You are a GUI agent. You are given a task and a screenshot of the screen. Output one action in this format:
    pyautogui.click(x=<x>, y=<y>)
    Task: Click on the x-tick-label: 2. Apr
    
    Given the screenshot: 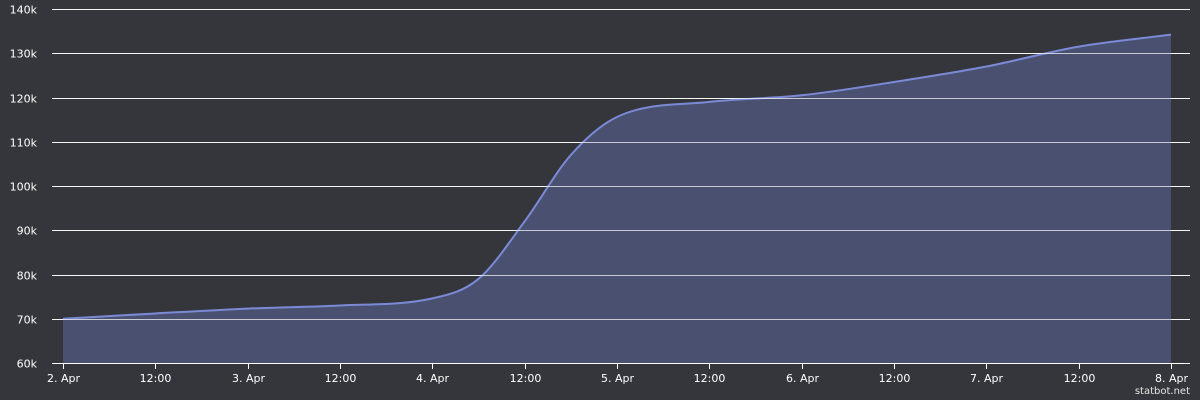 What is the action you would take?
    pyautogui.click(x=63, y=378)
    